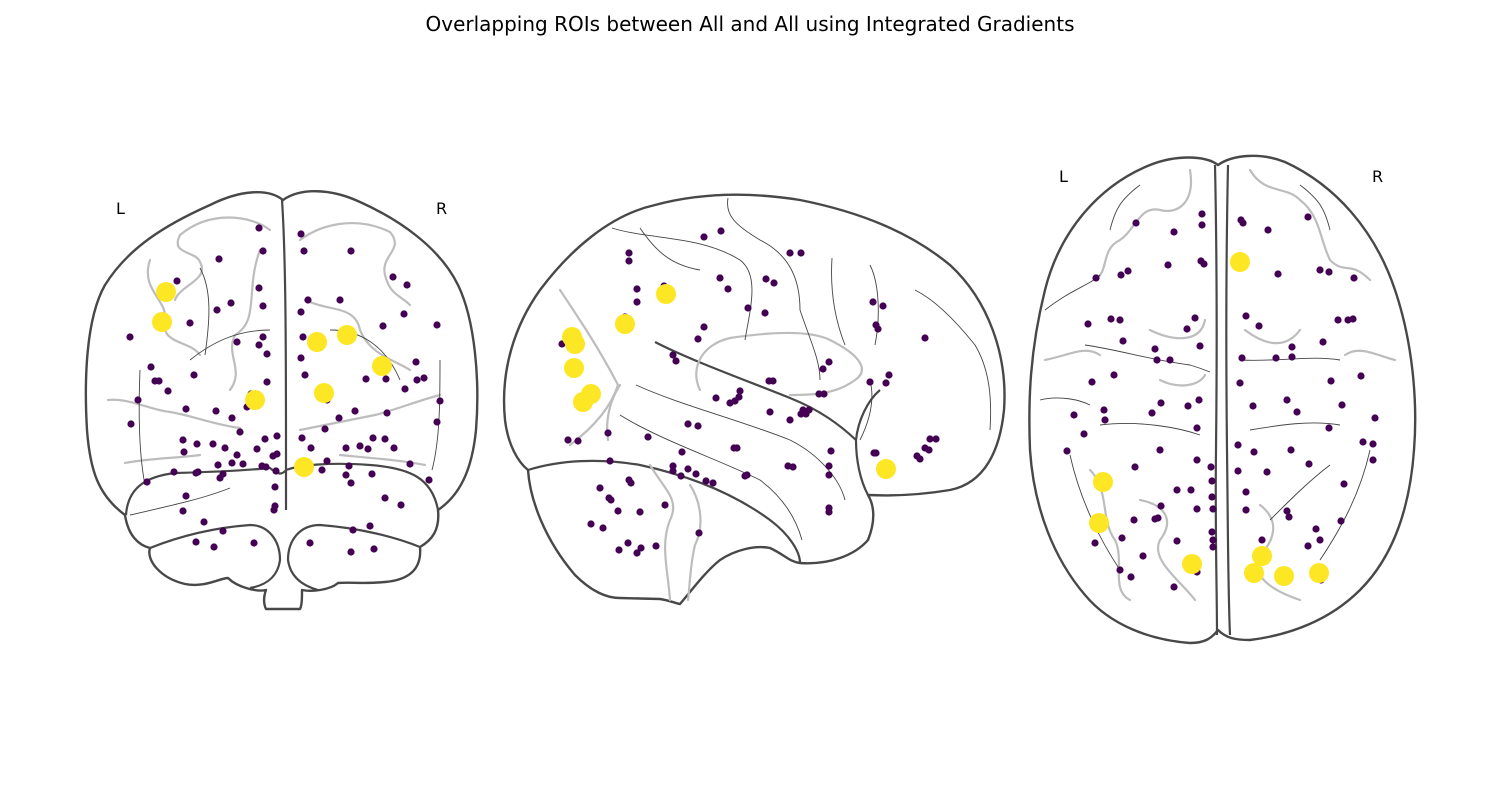 The height and width of the screenshot is (800, 1500). I want to click on sagittal-sulcus, so click(710, 445).